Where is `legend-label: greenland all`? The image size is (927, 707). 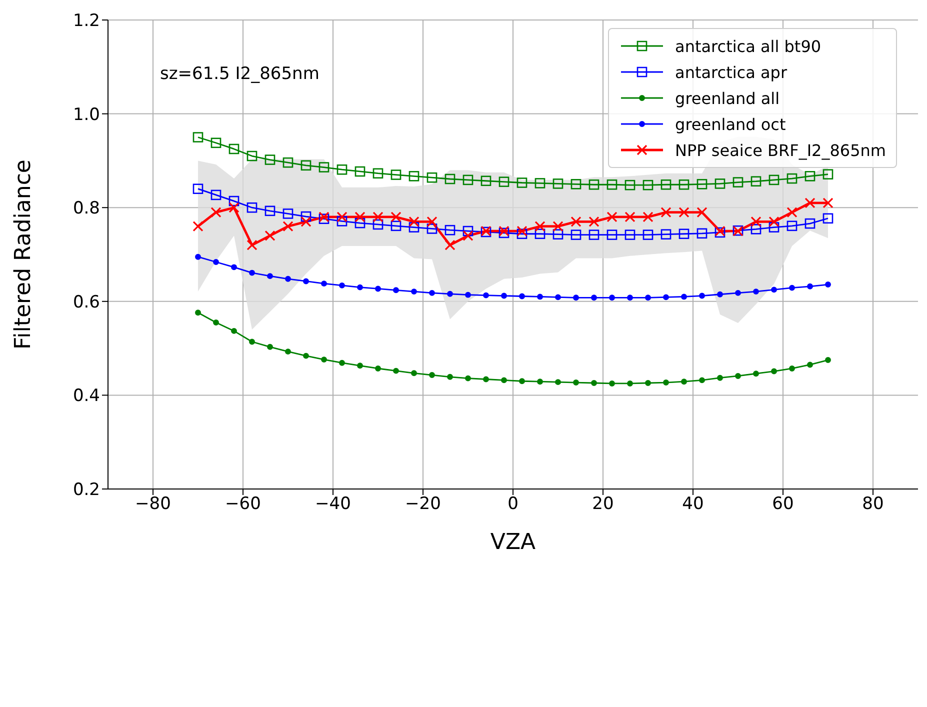 legend-label: greenland all is located at coordinates (727, 98).